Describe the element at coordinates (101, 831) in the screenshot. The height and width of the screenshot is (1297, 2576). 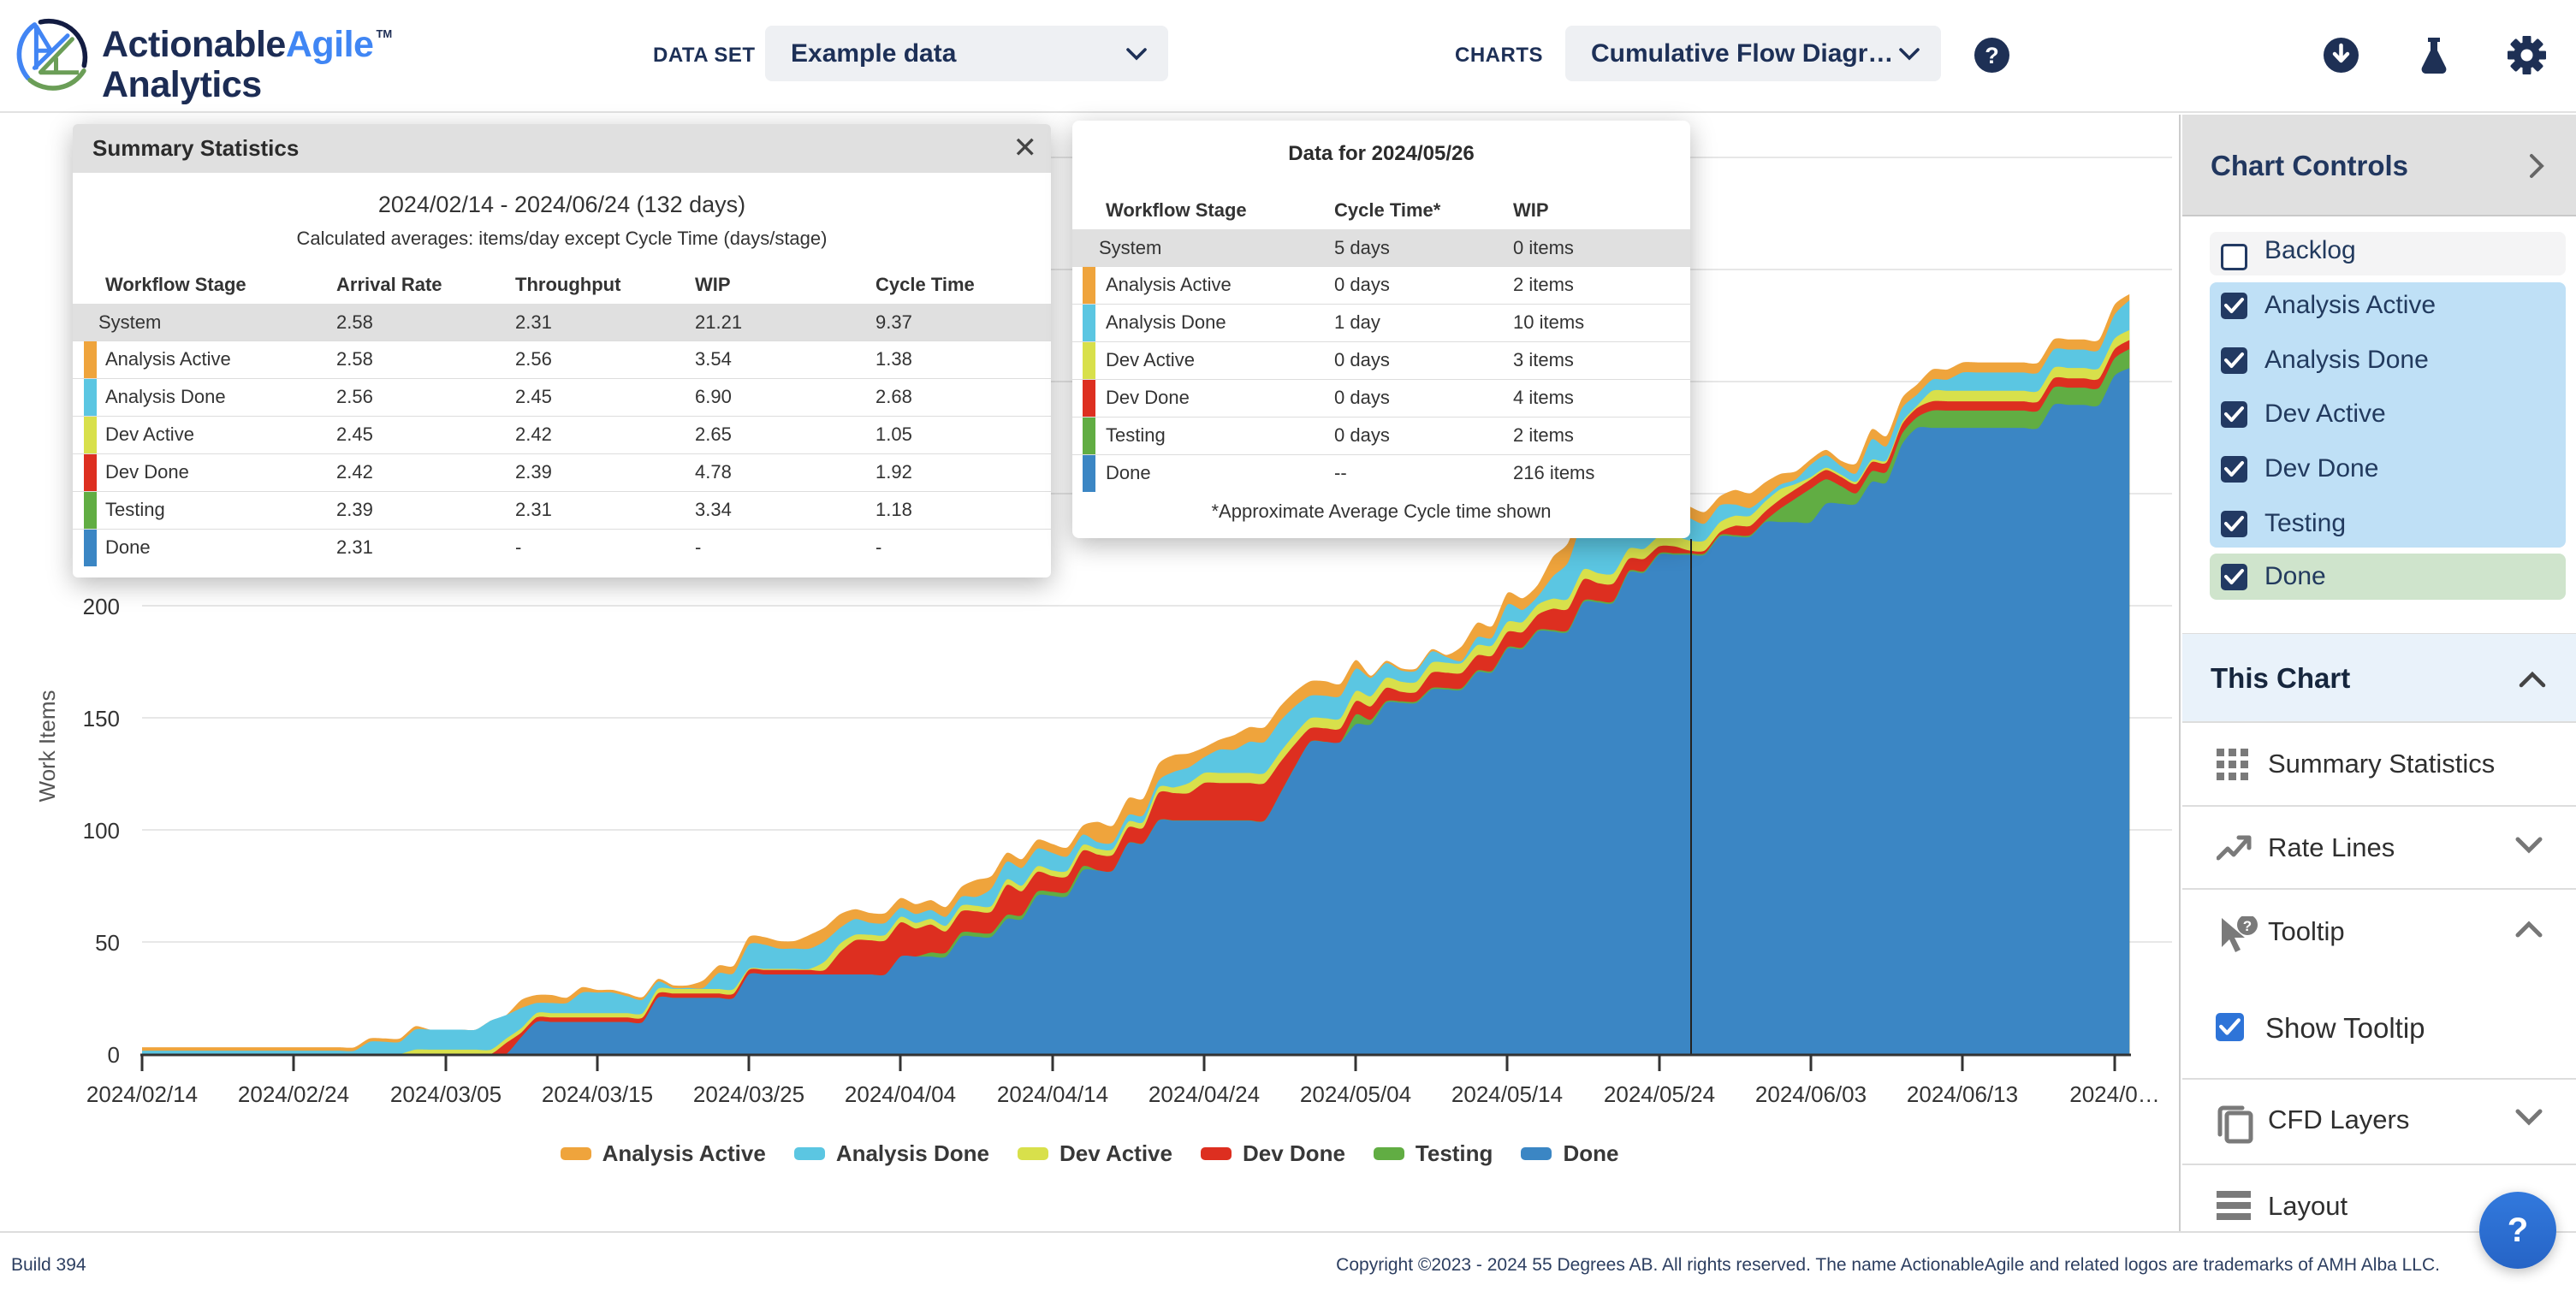
I see `svg-text: 100` at that location.